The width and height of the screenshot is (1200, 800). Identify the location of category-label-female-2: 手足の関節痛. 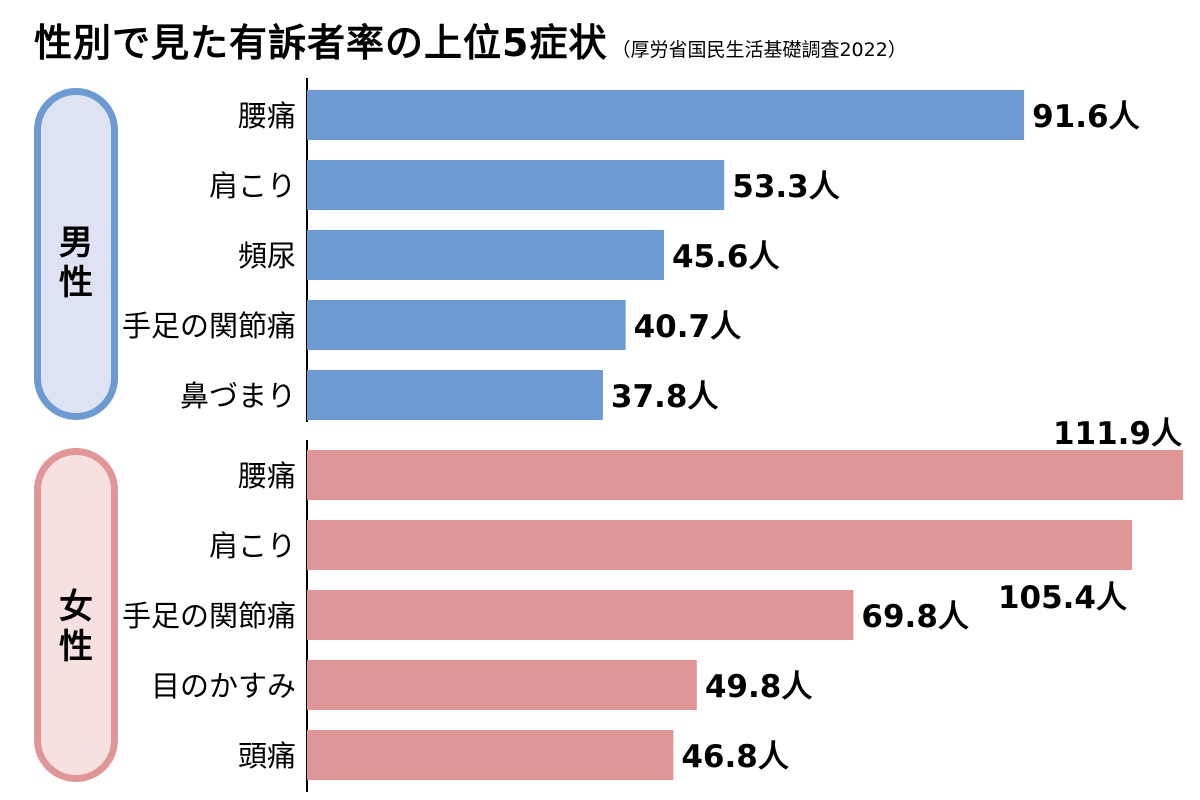
(209, 616).